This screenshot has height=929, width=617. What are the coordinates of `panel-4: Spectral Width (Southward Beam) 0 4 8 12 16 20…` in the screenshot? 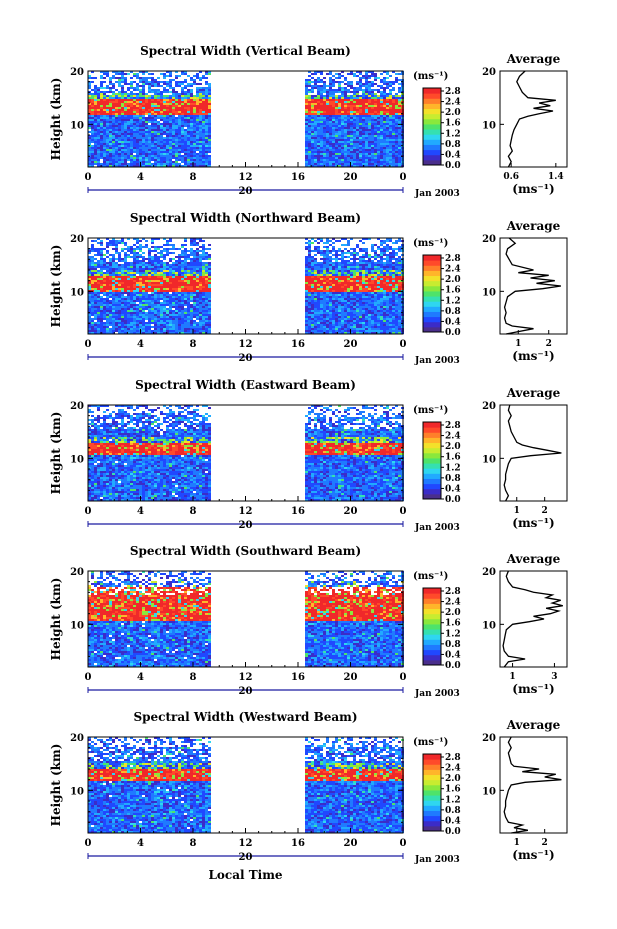 It's located at (308, 621).